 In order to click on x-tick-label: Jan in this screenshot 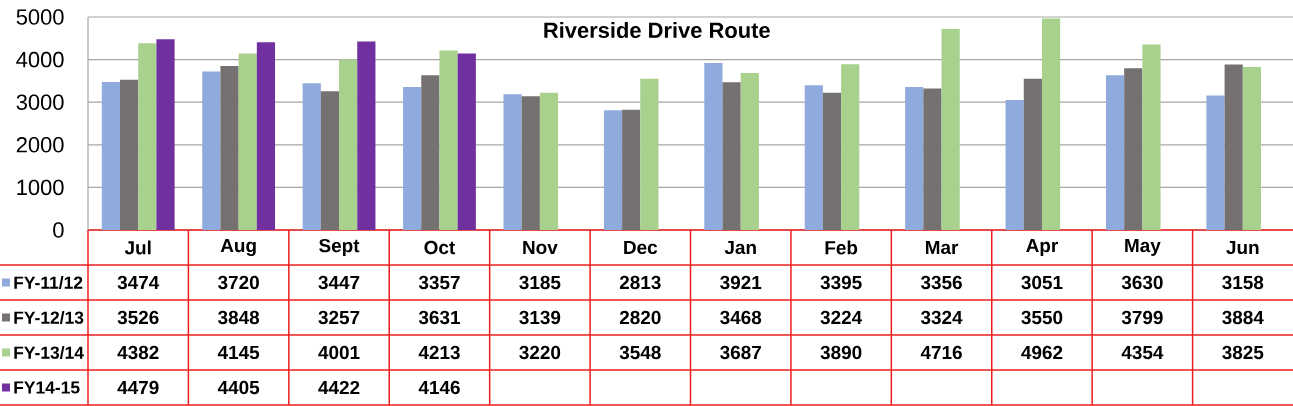, I will do `click(740, 247)`.